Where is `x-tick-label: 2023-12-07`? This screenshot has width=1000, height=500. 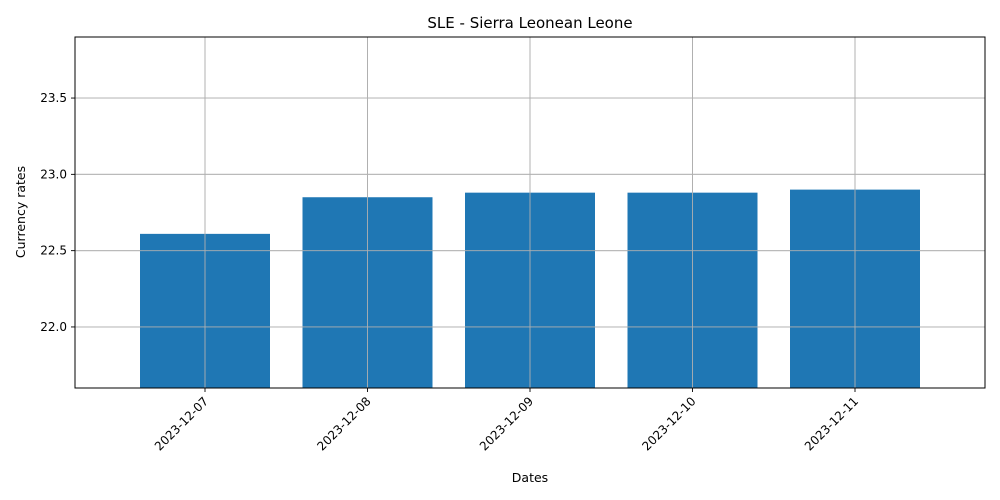
x-tick-label: 2023-12-07 is located at coordinates (181, 423).